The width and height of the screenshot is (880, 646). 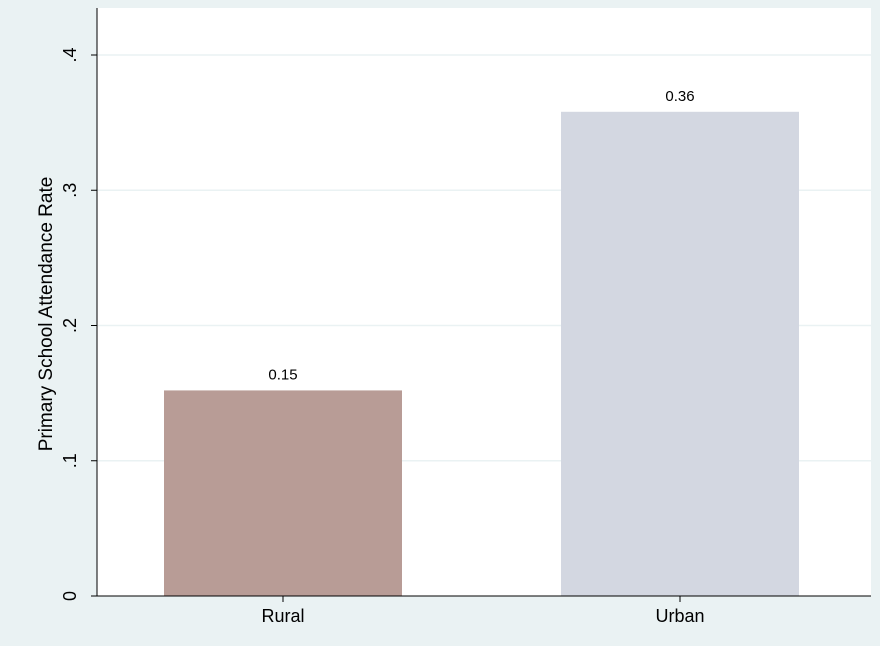 What do you see at coordinates (46, 314) in the screenshot?
I see `y-axis-title: Primary School Attendance Rate` at bounding box center [46, 314].